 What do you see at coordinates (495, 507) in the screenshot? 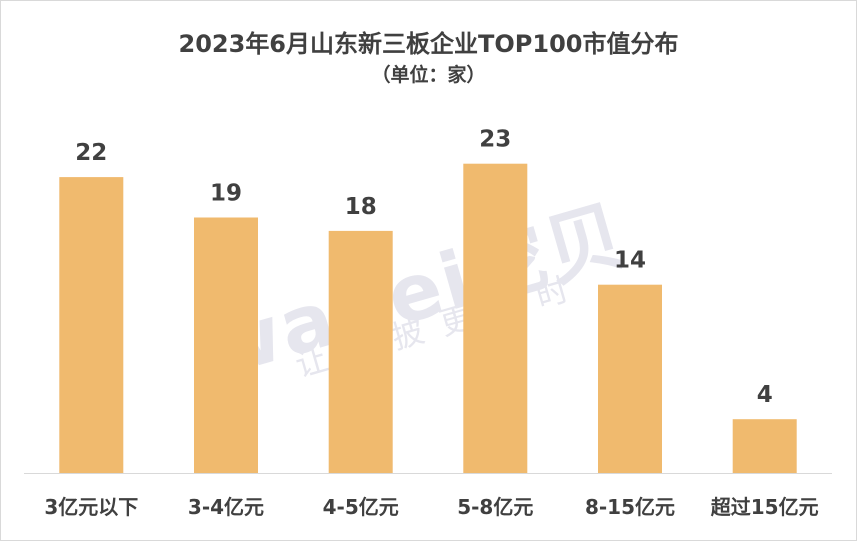
I see `x-tick-label: 5-8亿元` at bounding box center [495, 507].